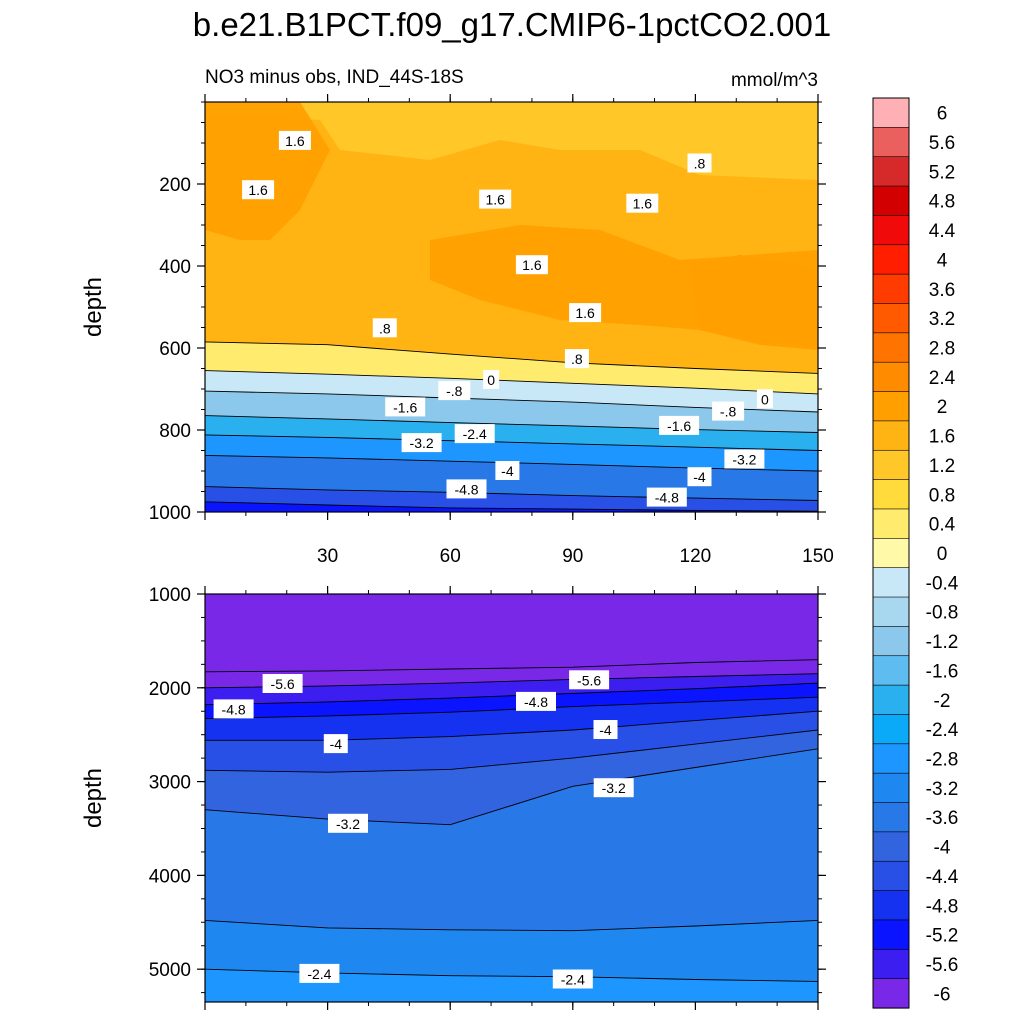 The width and height of the screenshot is (1024, 1024). What do you see at coordinates (942, 877) in the screenshot?
I see `colorbar-label: -4.4` at bounding box center [942, 877].